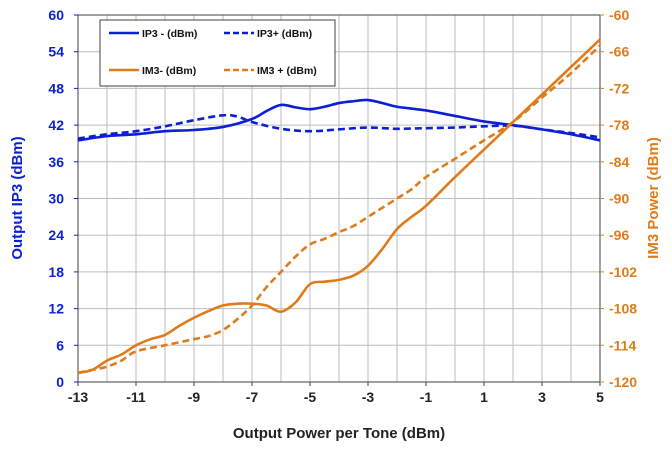  Describe the element at coordinates (619, 88) in the screenshot. I see `y2-tick-label: -72` at that location.